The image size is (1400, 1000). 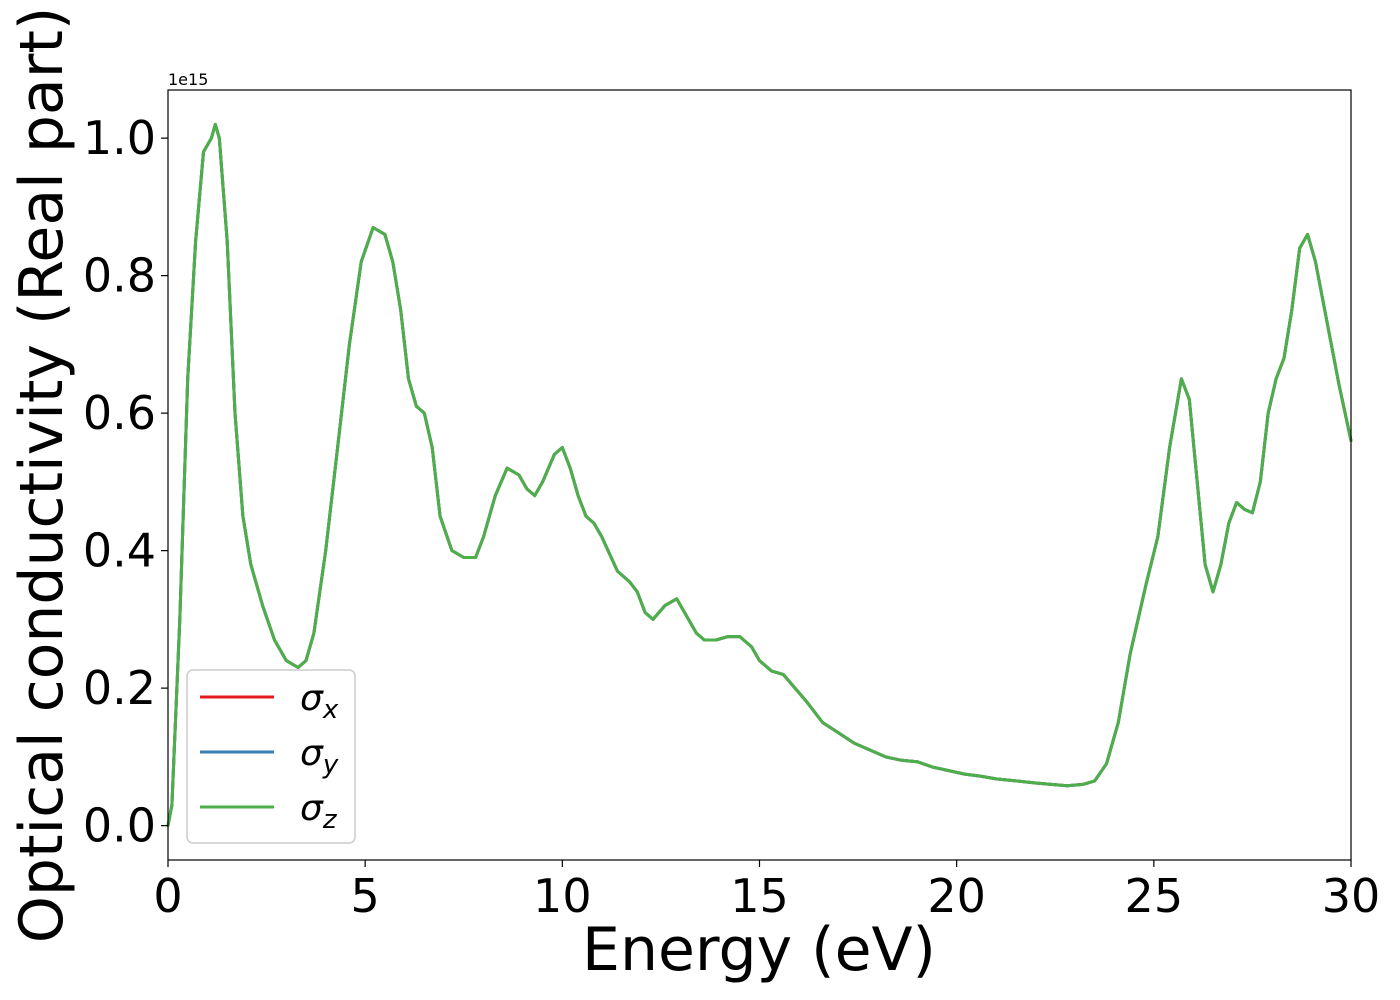 What do you see at coordinates (119, 138) in the screenshot?
I see `y-tick-label: 1.0` at bounding box center [119, 138].